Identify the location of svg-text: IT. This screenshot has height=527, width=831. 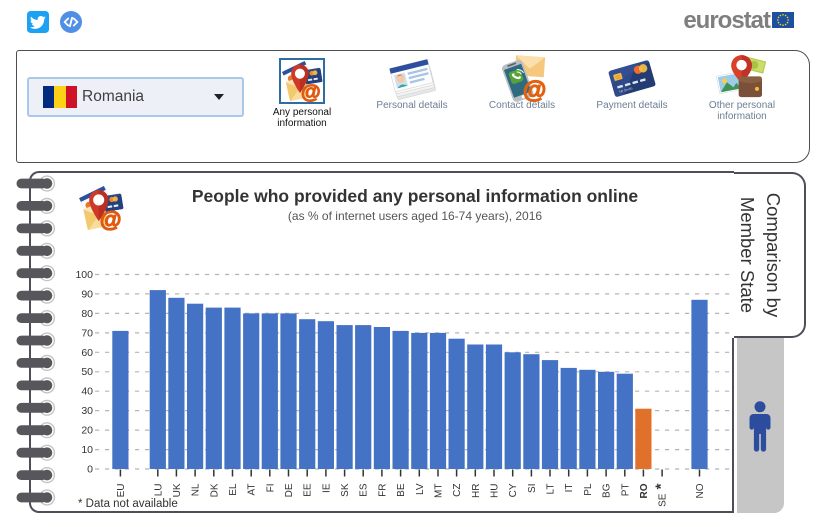
(569, 488).